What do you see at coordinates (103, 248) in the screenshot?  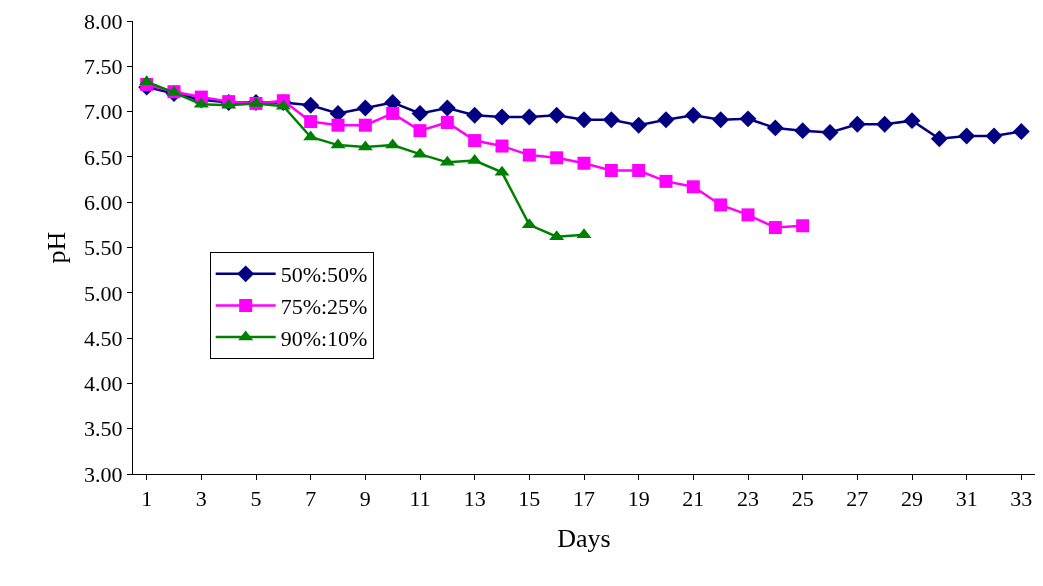 I see `y-tick-label: 5.50` at bounding box center [103, 248].